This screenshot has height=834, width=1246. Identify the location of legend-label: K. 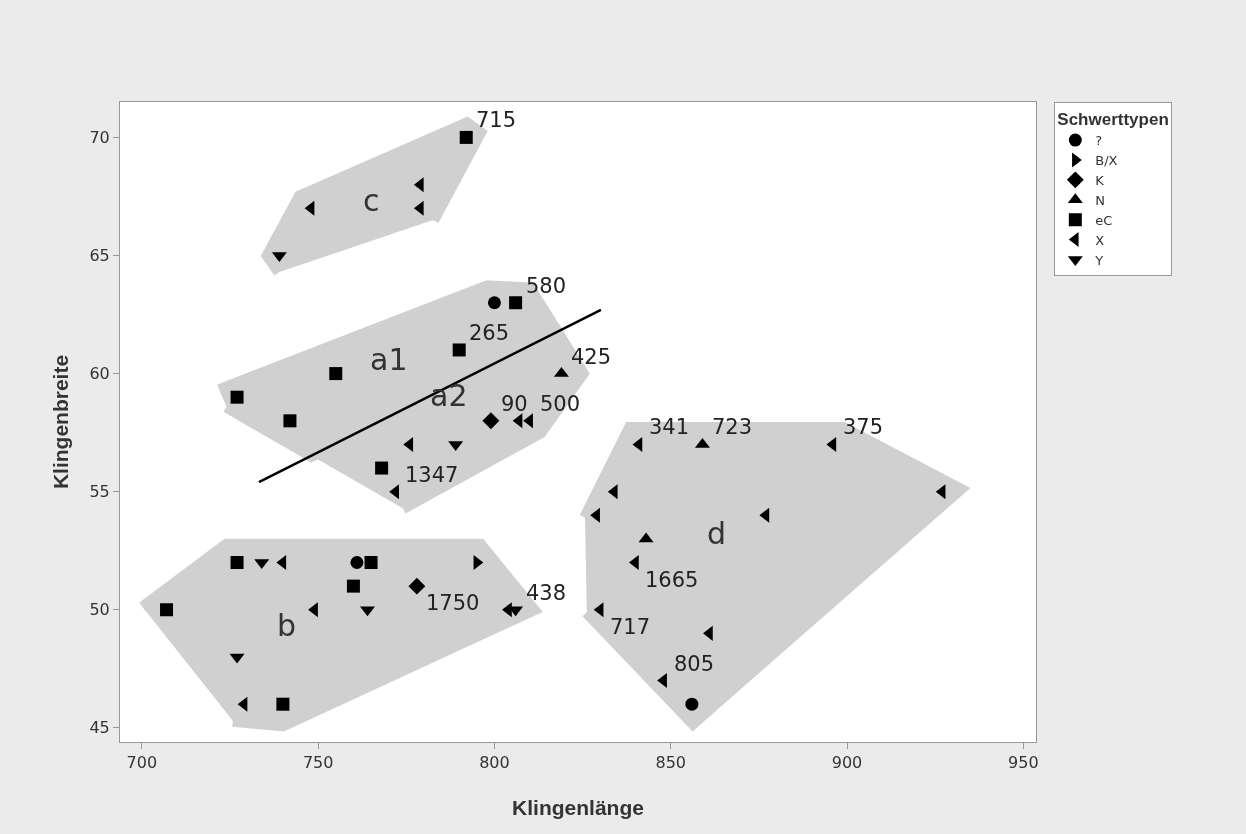
(1100, 180).